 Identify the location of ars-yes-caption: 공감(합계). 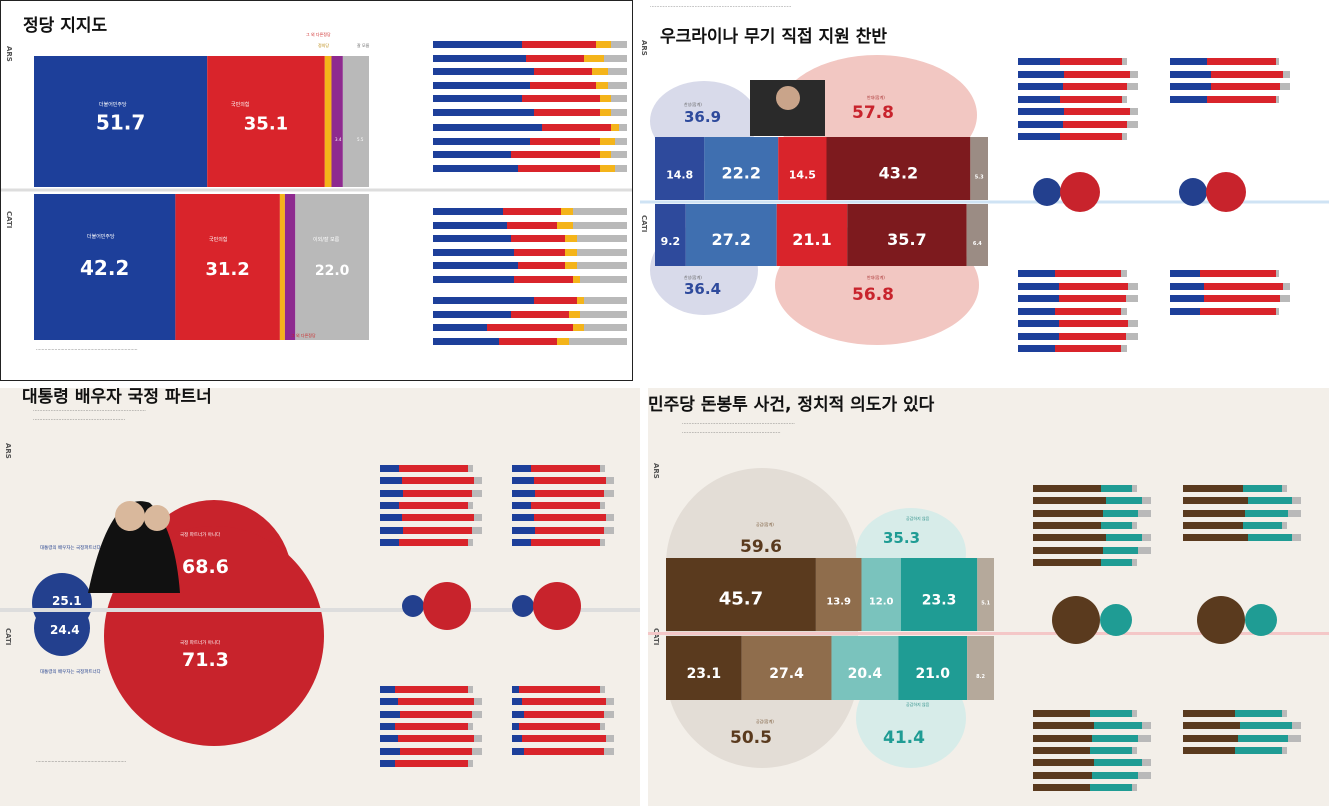
(765, 524).